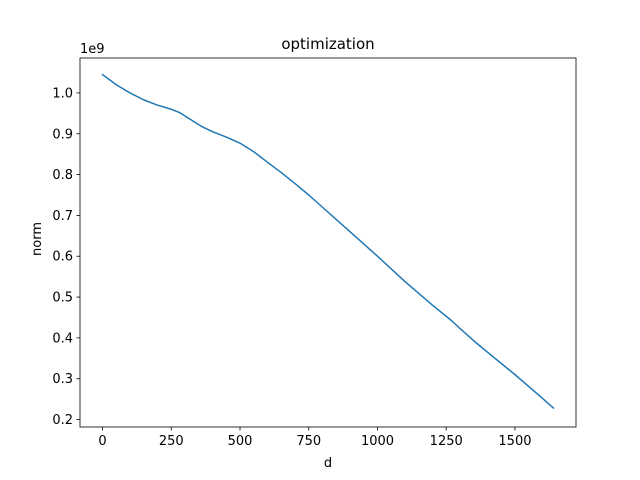  I want to click on x-tick-label: 1500, so click(514, 441).